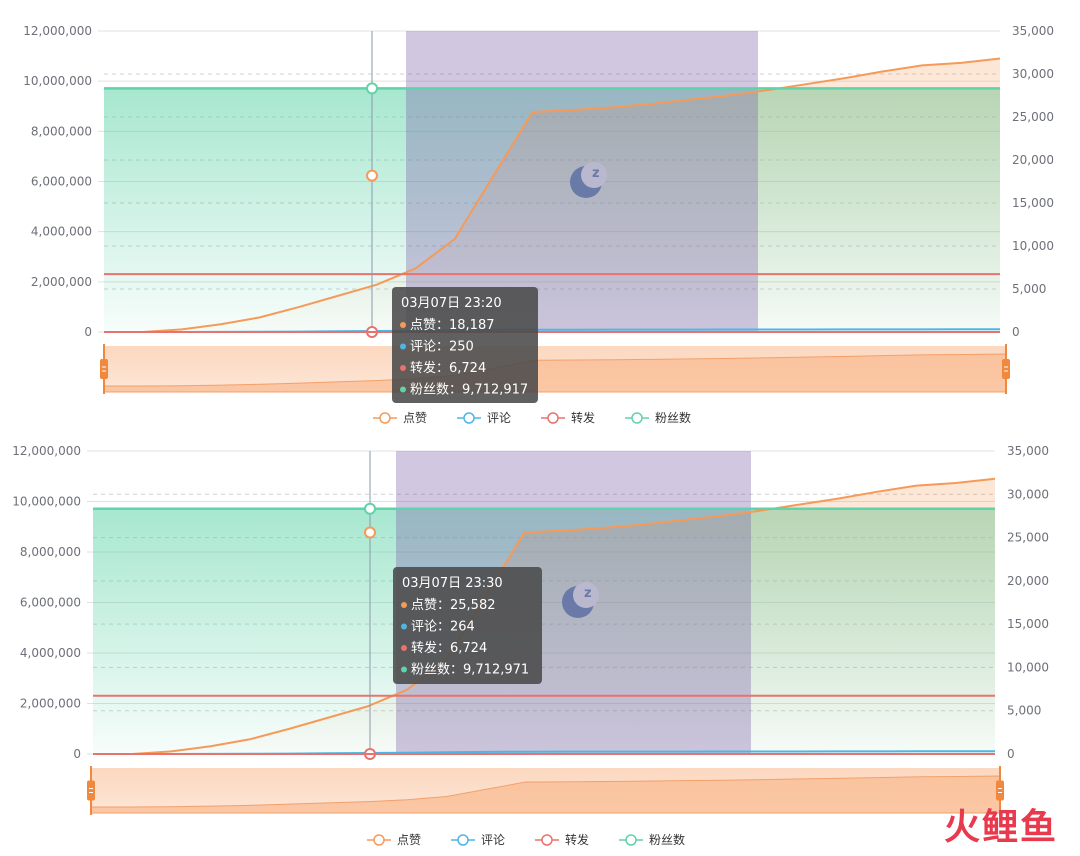 This screenshot has width=1080, height=856. What do you see at coordinates (472, 325) in the screenshot?
I see `tooltip-row-value: 18,187` at bounding box center [472, 325].